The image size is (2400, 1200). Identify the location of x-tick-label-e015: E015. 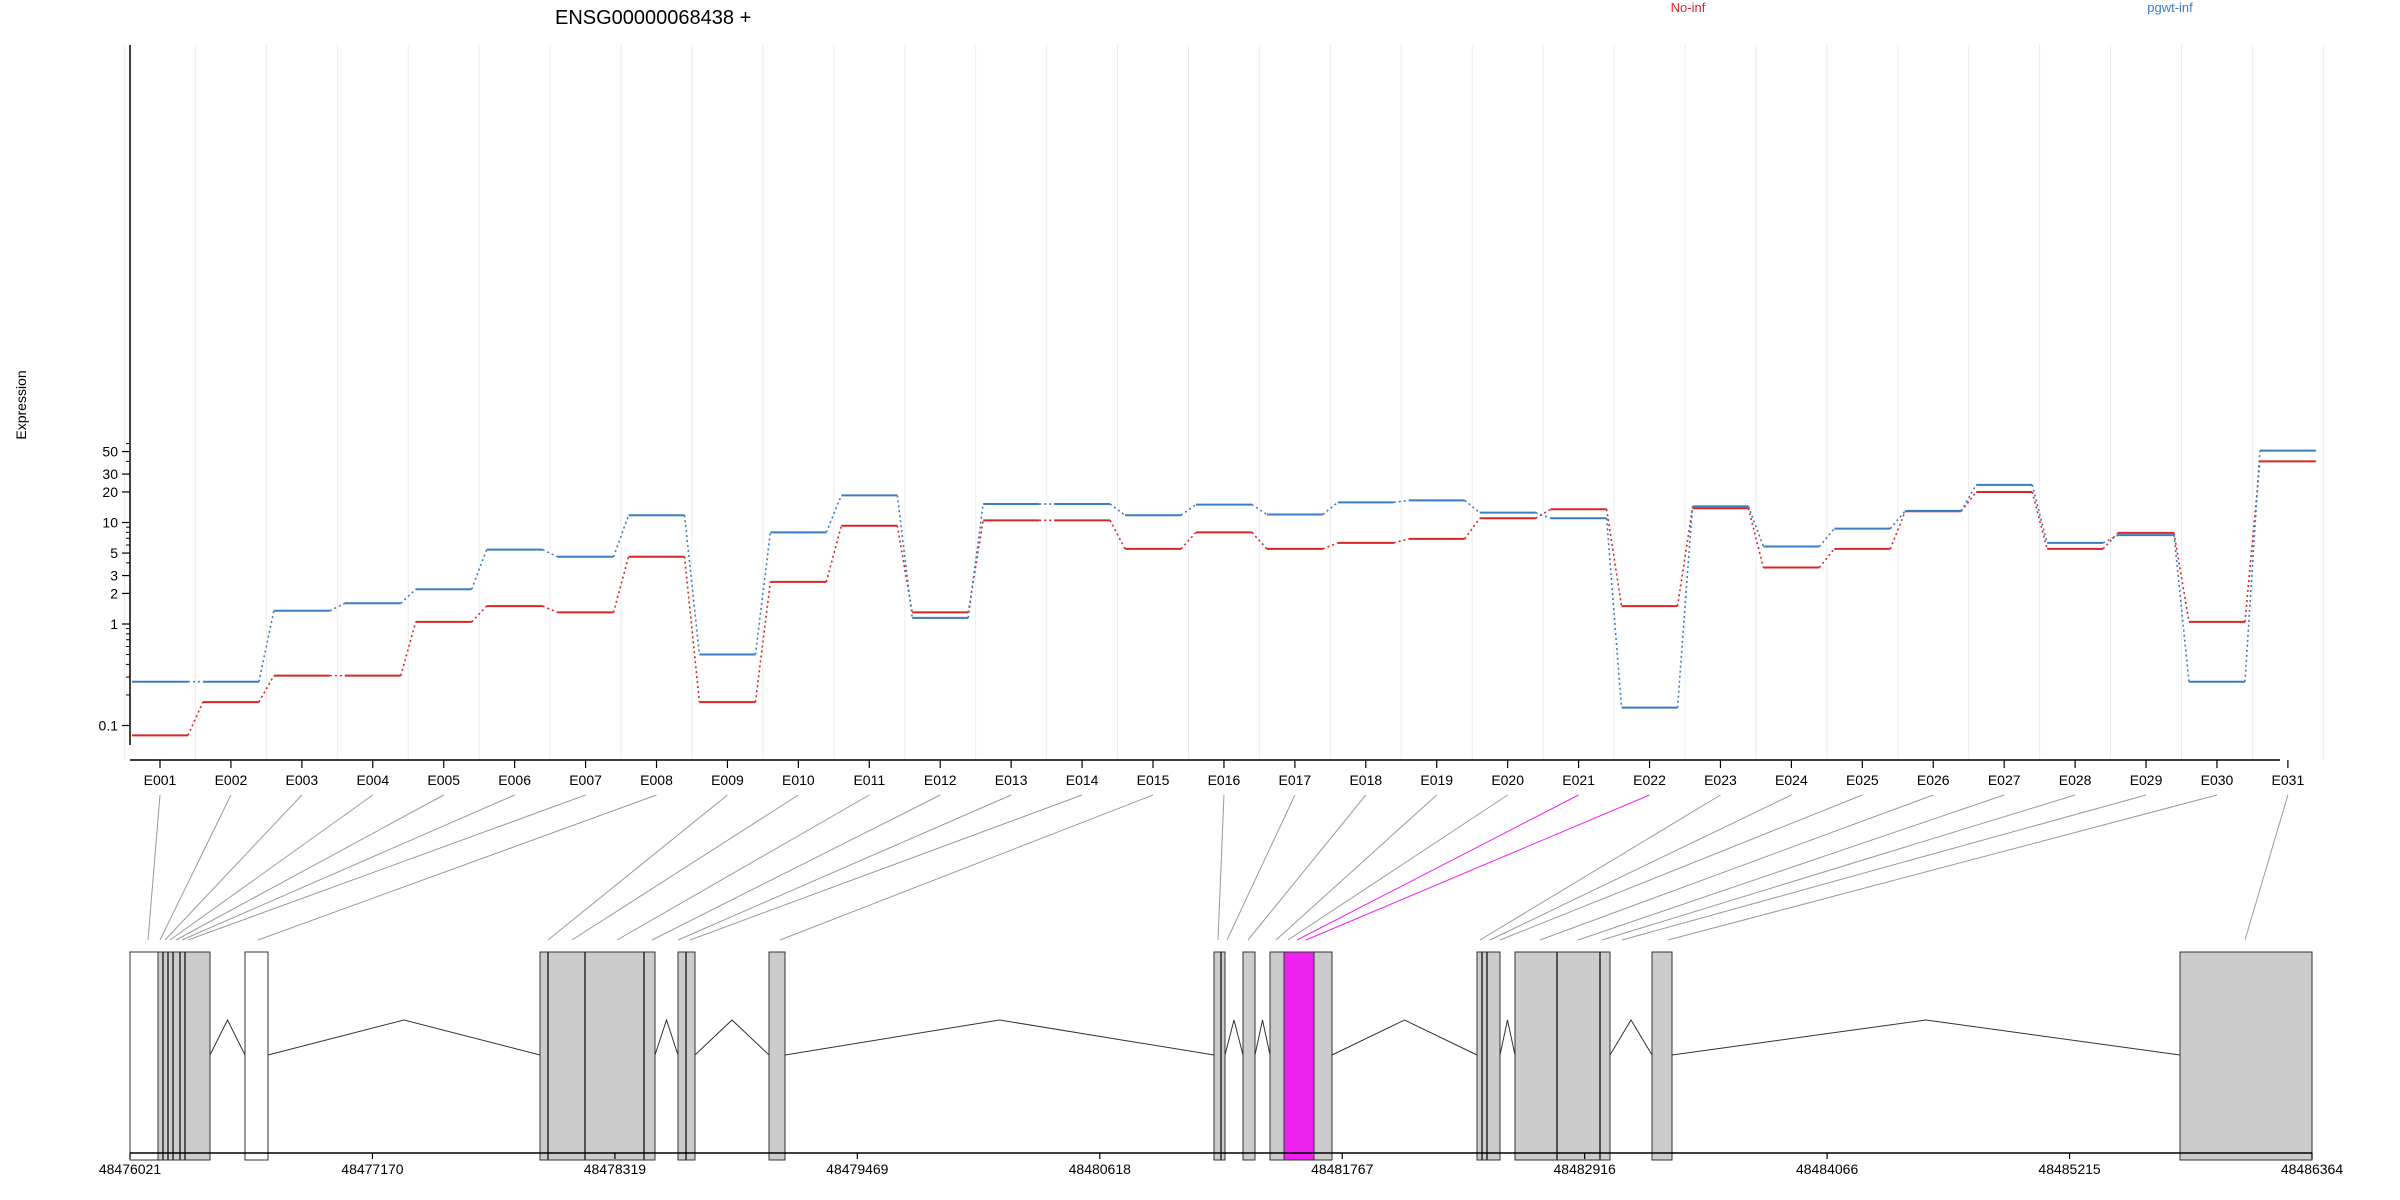
(1153, 780).